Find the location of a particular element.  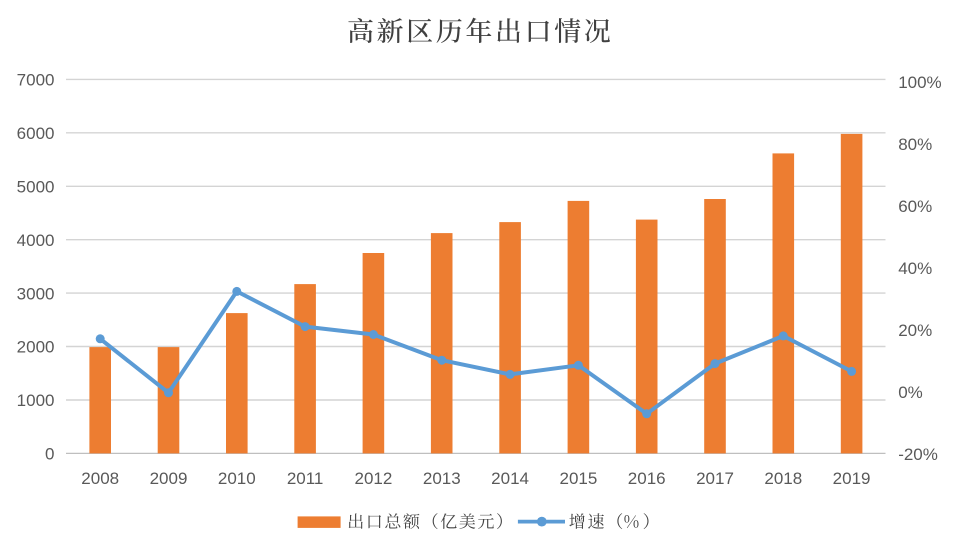

svg-text: 2015 is located at coordinates (578, 478).